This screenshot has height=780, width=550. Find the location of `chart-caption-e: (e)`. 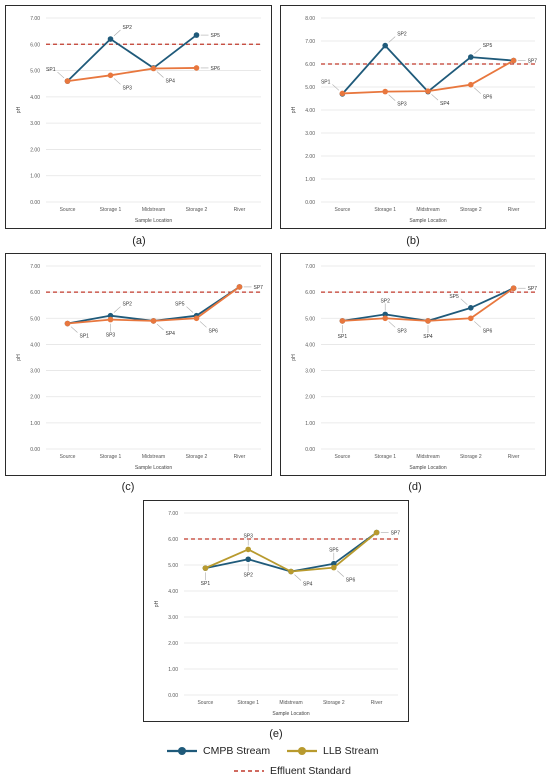

chart-caption-e: (e) is located at coordinates (276, 734).